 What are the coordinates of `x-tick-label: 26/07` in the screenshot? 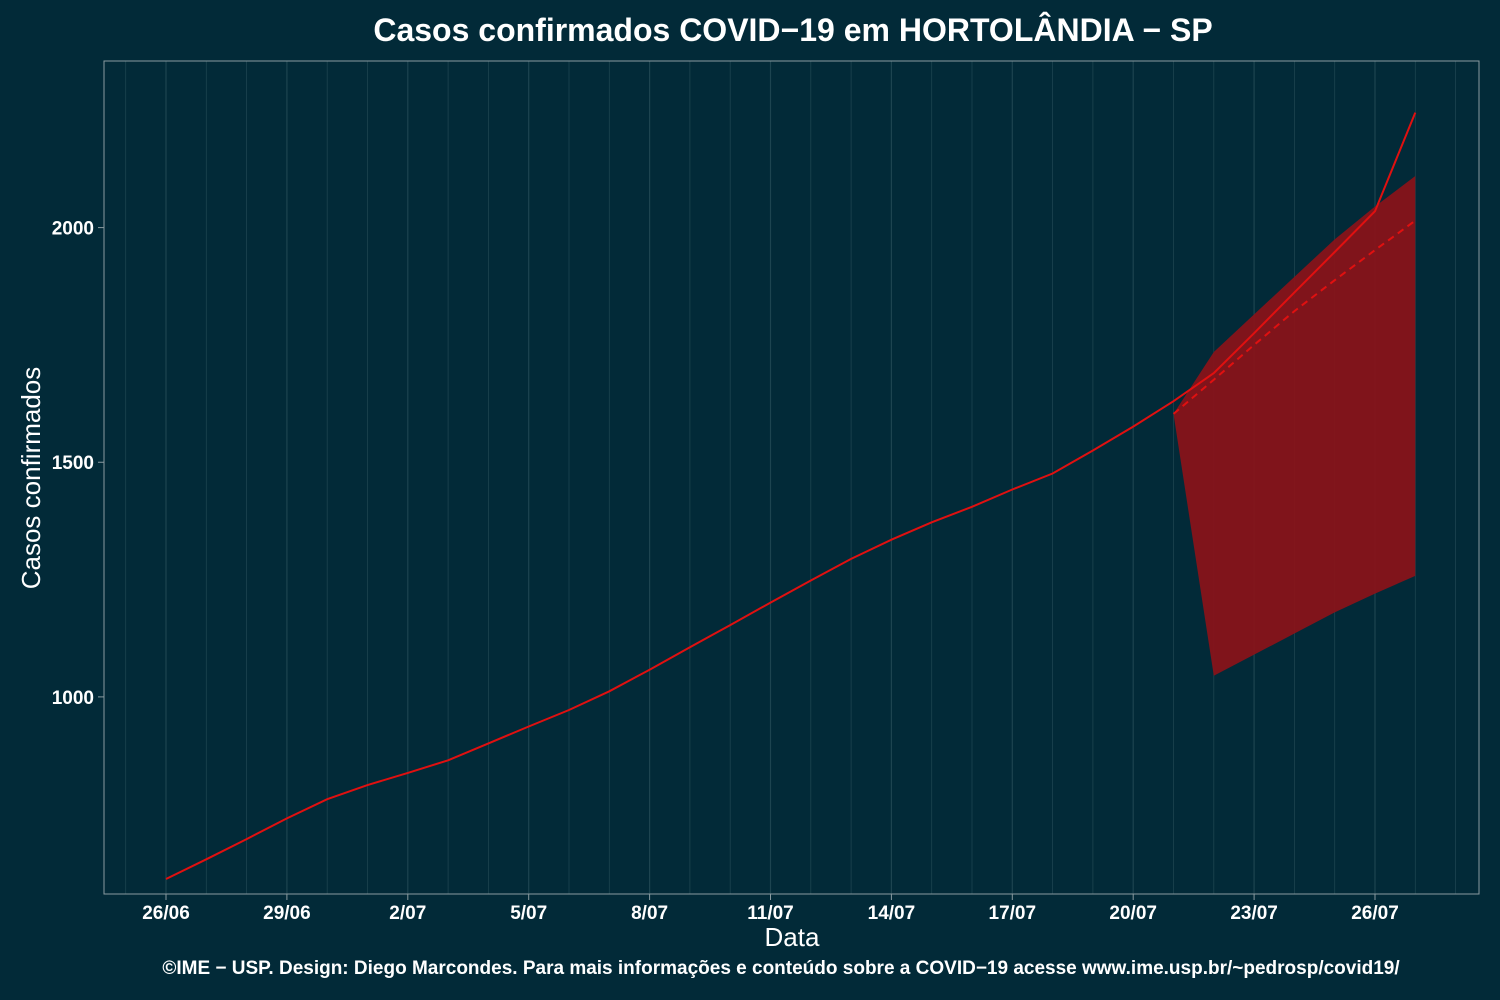 It's located at (1375, 913).